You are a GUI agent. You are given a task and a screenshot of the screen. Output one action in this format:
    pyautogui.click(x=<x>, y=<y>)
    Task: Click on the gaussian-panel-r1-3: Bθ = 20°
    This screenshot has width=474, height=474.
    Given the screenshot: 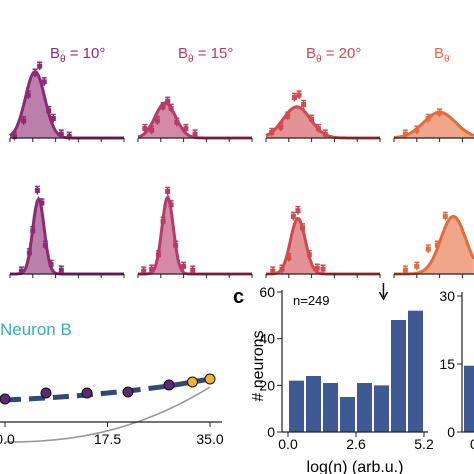 What is the action you would take?
    pyautogui.click(x=323, y=93)
    